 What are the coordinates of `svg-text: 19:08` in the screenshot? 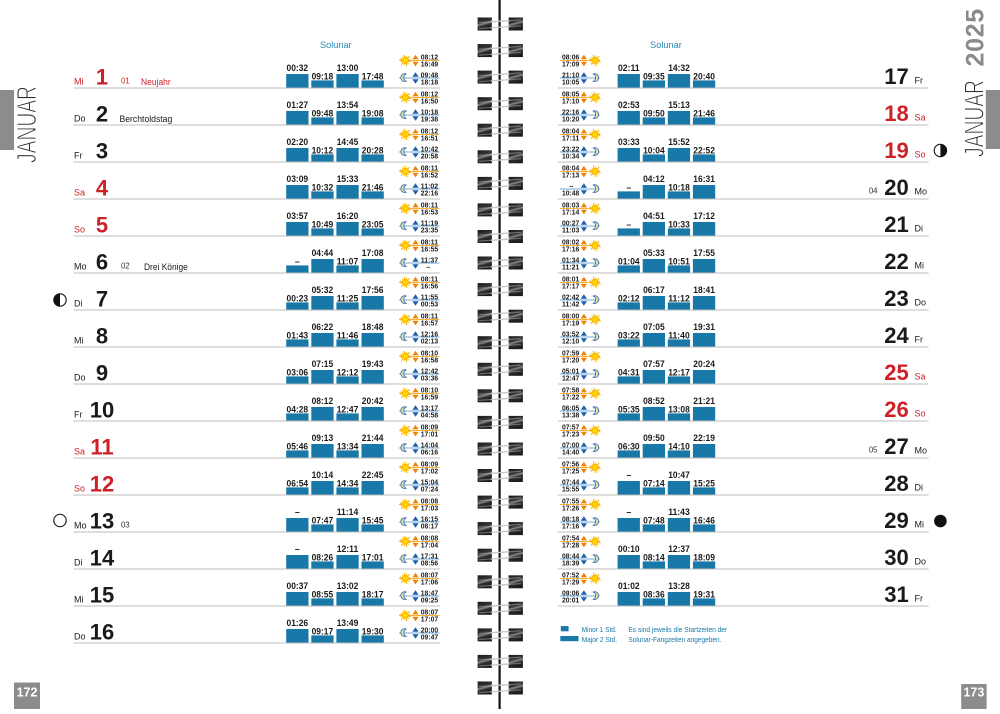 It's located at (373, 114).